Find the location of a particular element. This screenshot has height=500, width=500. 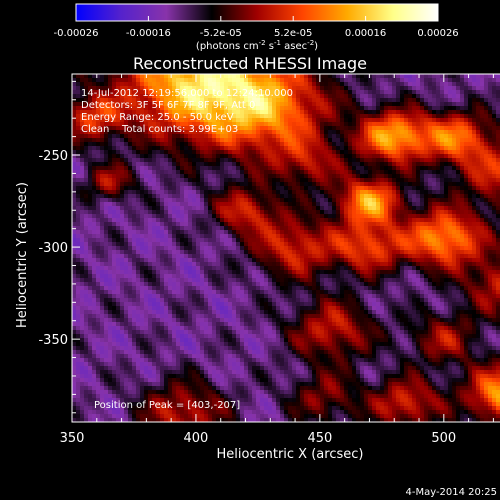

annotation-peak-position: Position of Peak = [403,-207] is located at coordinates (167, 405).